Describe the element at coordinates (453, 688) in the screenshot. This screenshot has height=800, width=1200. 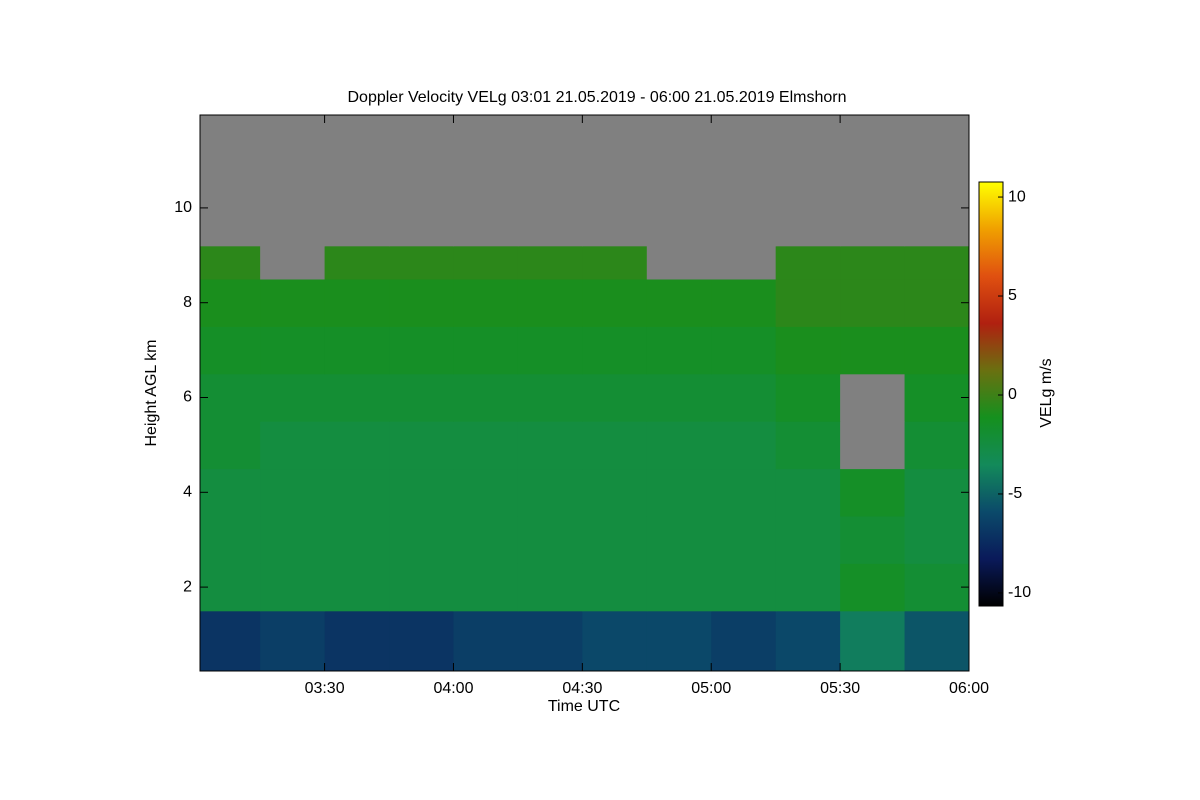
I see `x-tick-label: 04:00` at that location.